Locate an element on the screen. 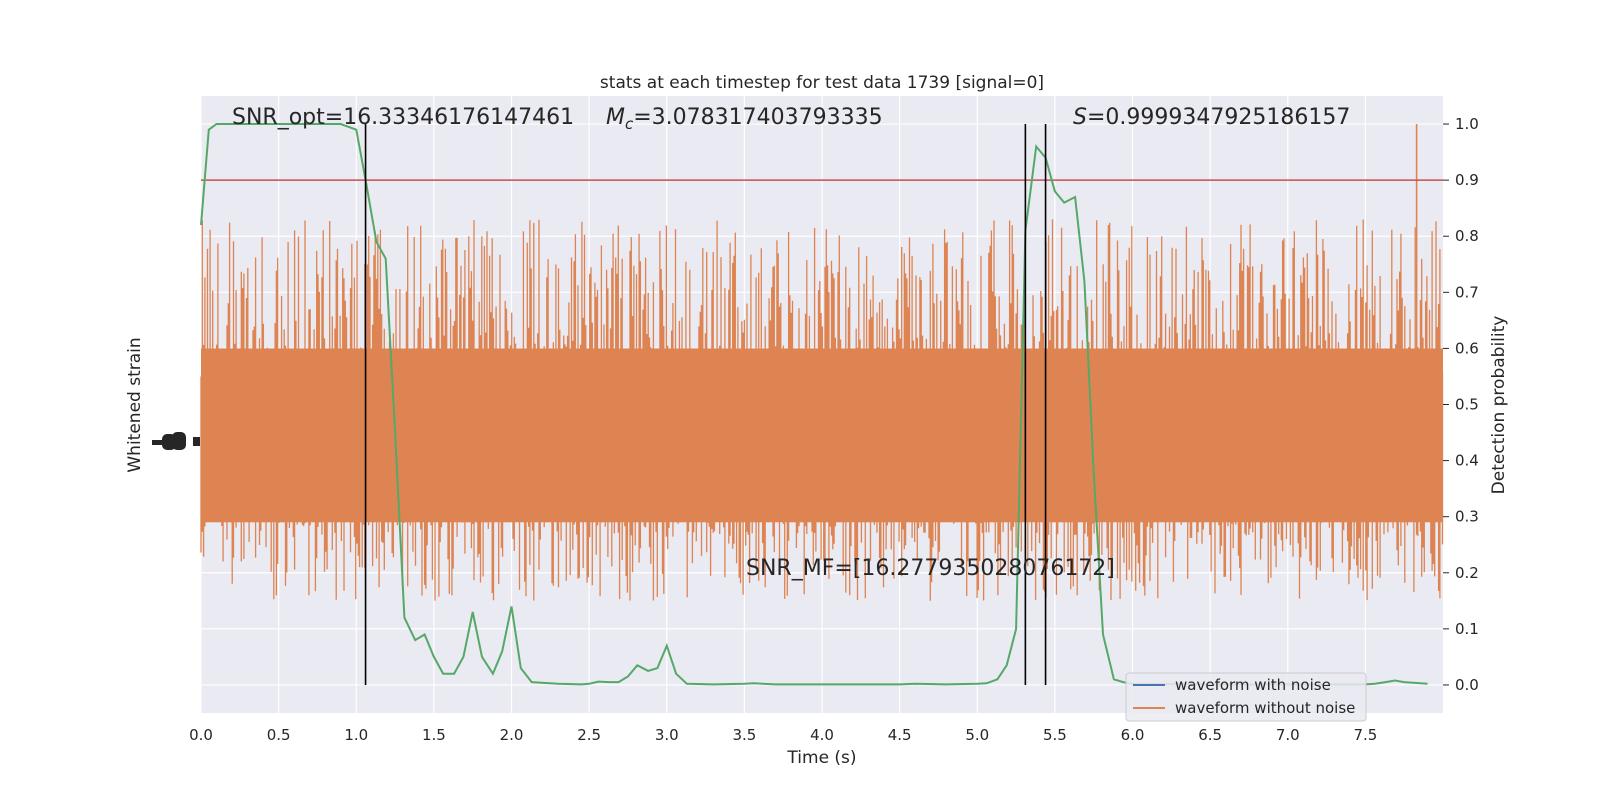  y-axis-left-label: Whitened strain is located at coordinates (135, 404).